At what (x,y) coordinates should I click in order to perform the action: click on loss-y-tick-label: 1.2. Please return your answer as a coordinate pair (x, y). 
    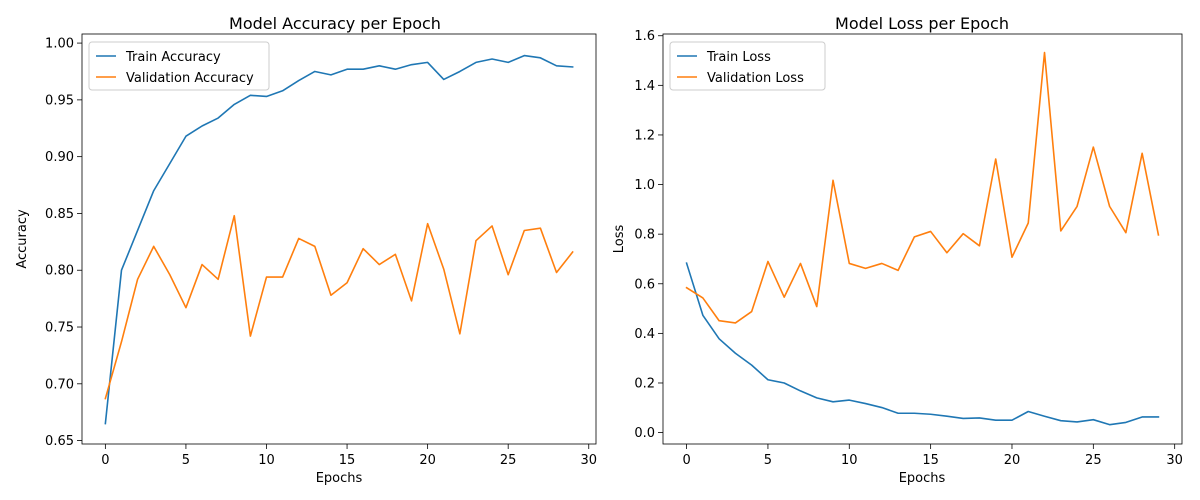
    Looking at the image, I should click on (644, 135).